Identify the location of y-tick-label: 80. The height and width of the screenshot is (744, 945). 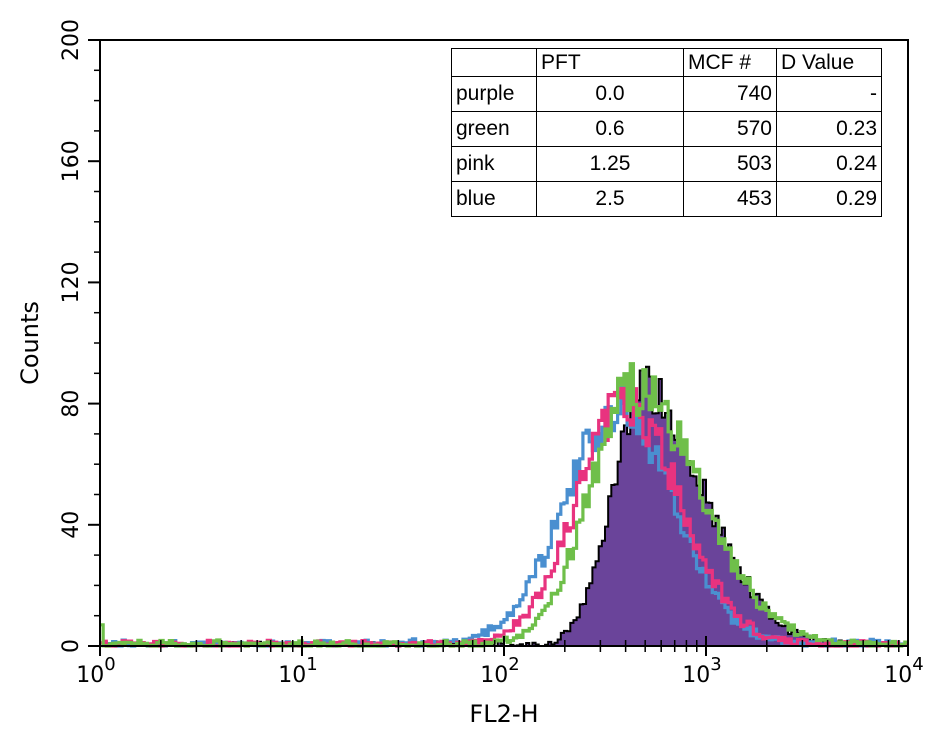
(71, 404).